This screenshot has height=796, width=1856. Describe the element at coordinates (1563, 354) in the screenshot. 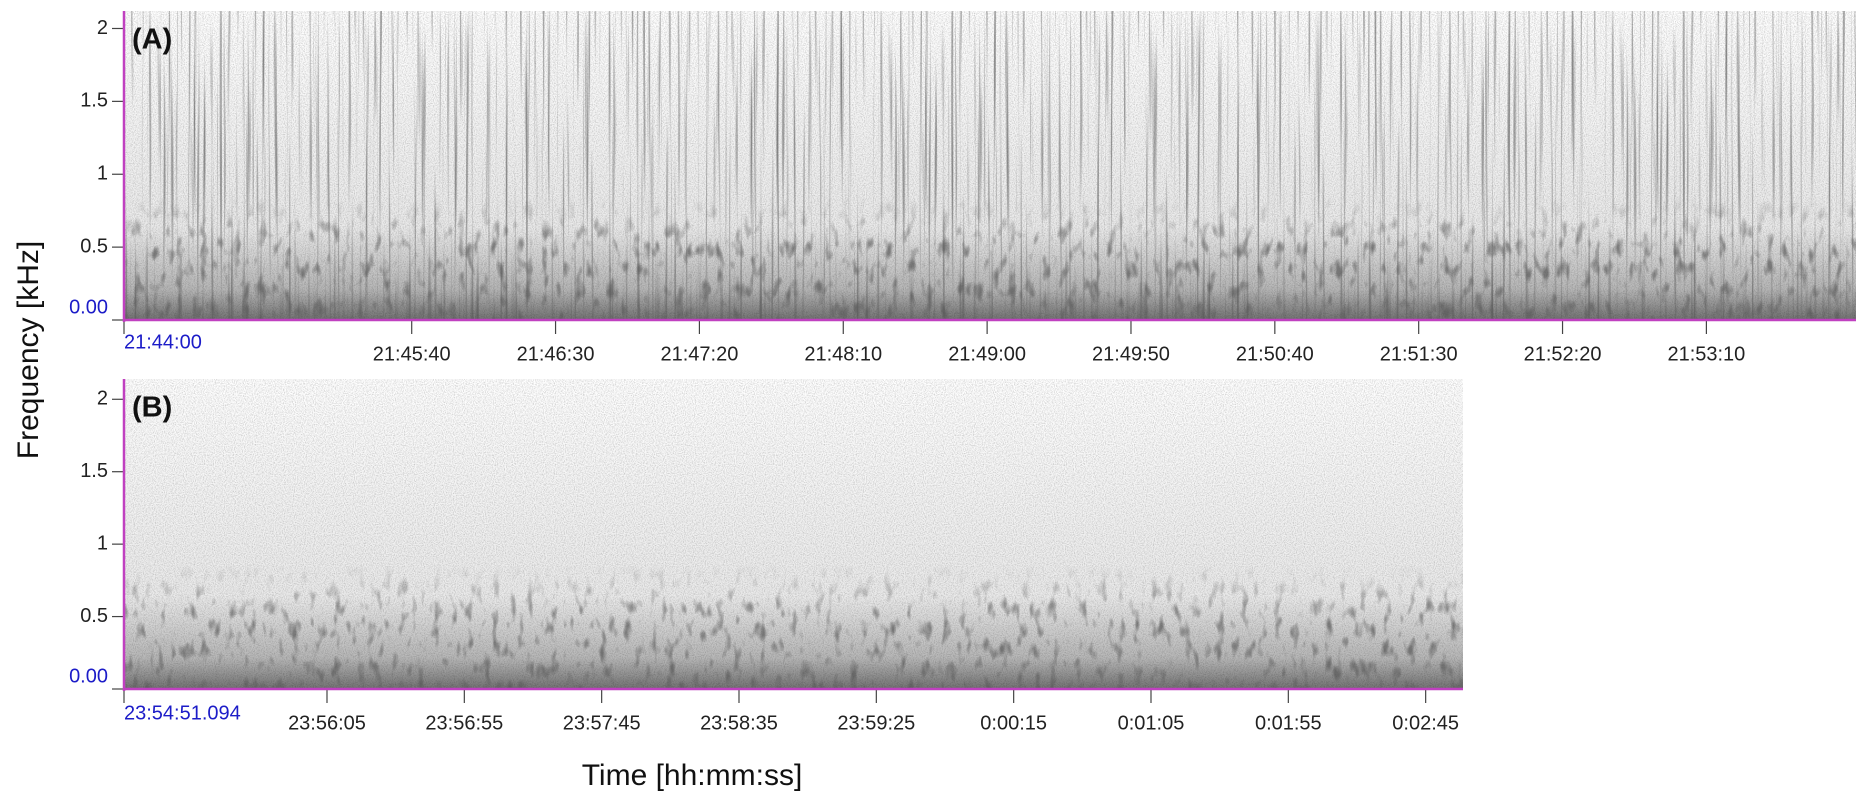

I see `x-tick-label: 21:52:20` at that location.